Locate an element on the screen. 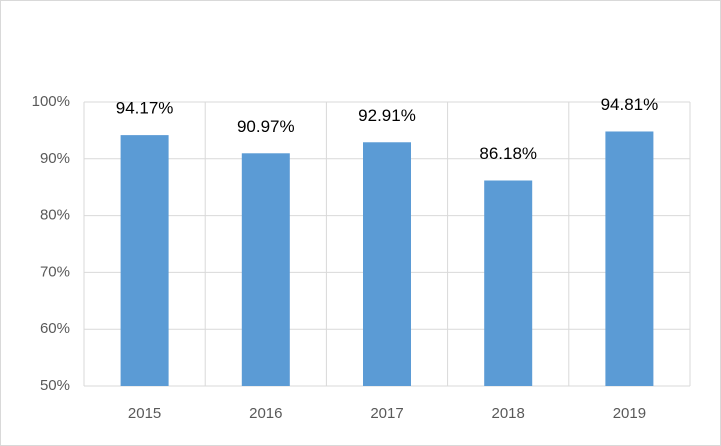 This screenshot has height=446, width=721. y-tick-label: 90% is located at coordinates (55, 158).